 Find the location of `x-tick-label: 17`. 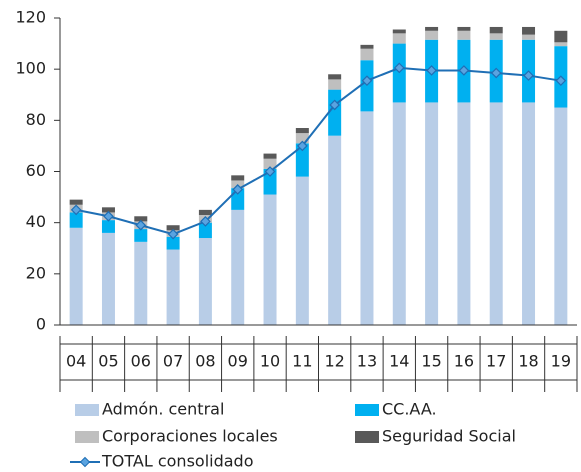

x-tick-label: 17 is located at coordinates (496, 361).